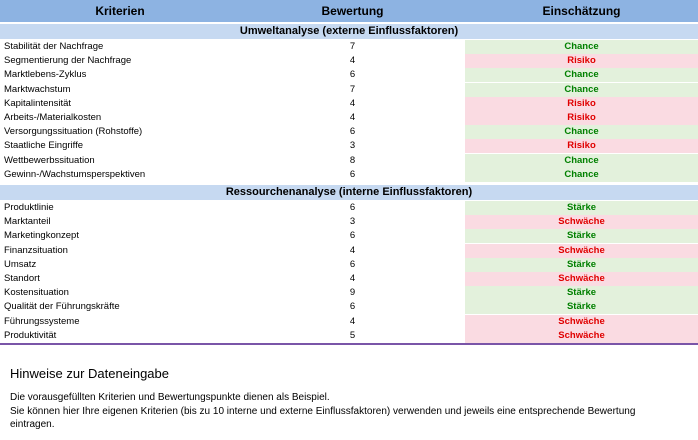  Describe the element at coordinates (42, 321) in the screenshot. I see `criterion: Führungssysteme` at that location.